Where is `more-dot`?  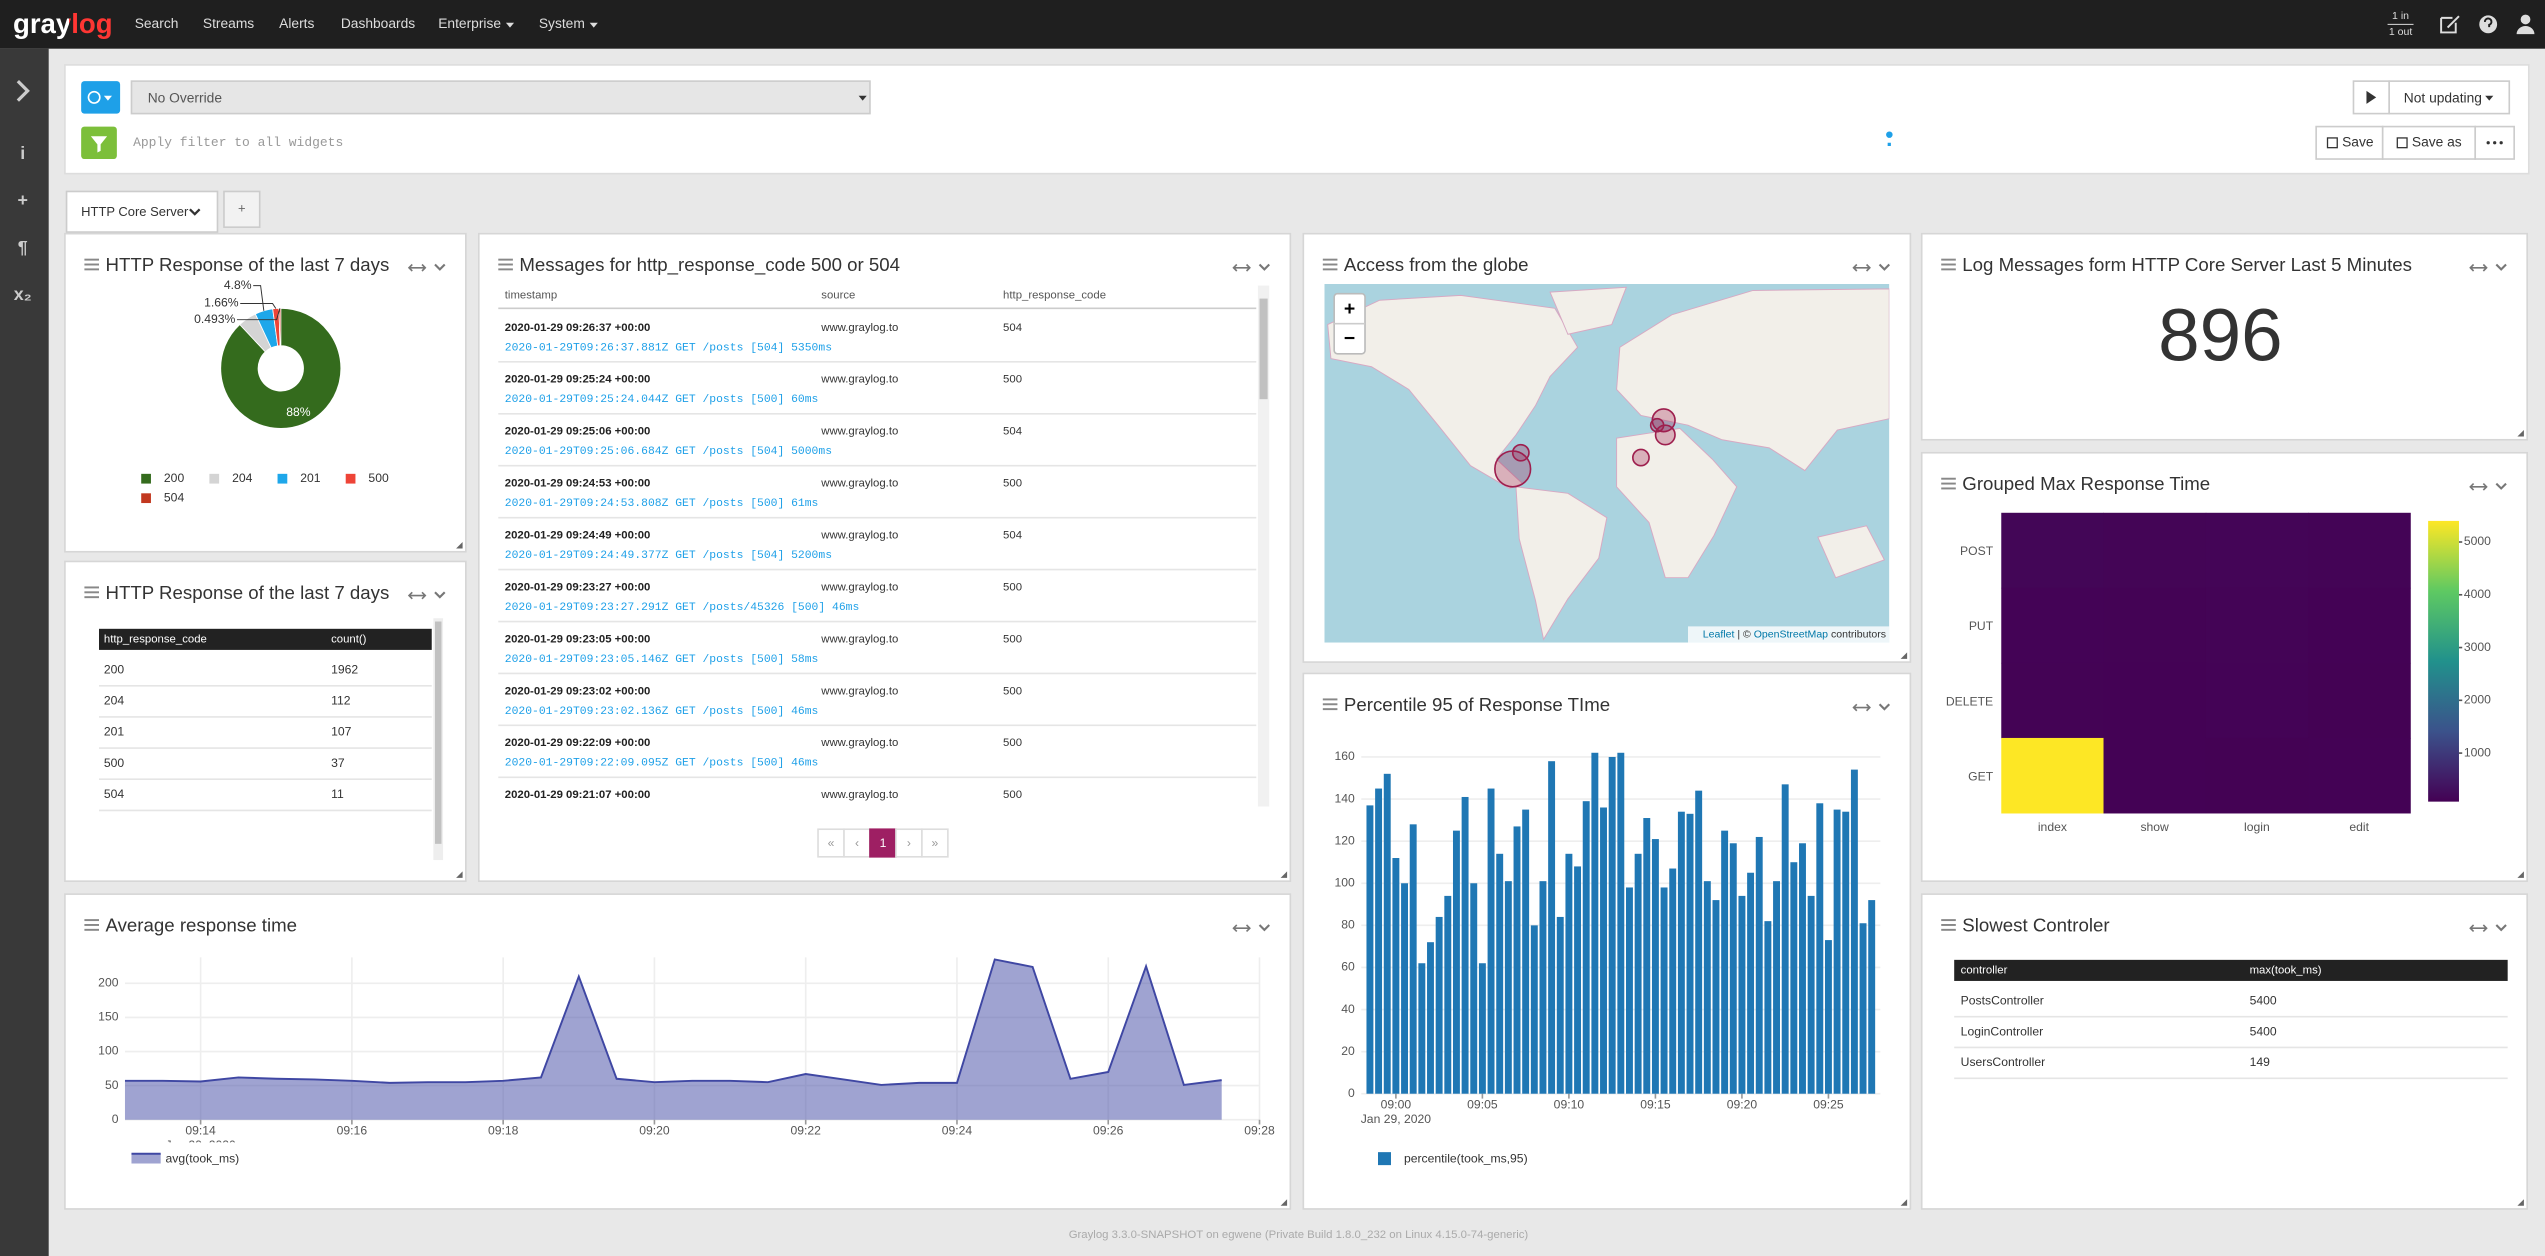
more-dot is located at coordinates (2488, 142).